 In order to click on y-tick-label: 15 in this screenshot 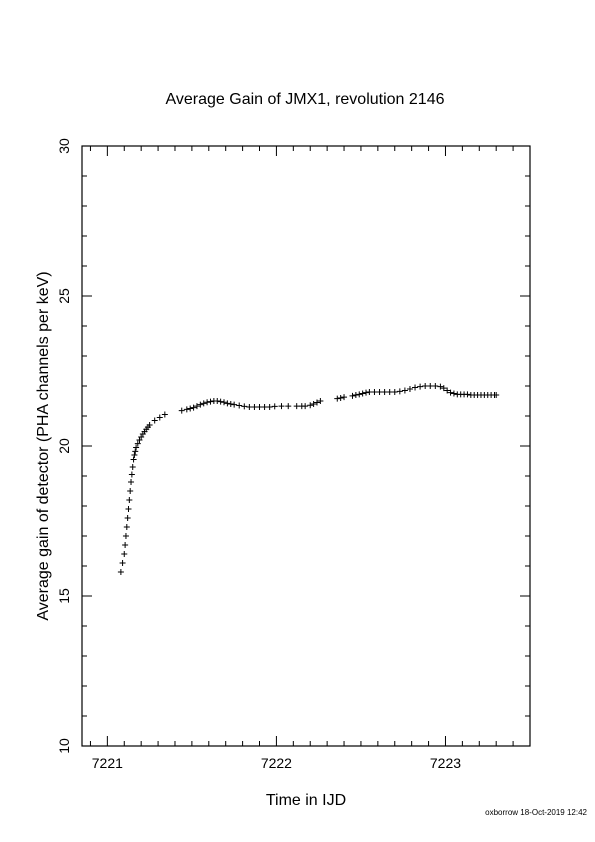, I will do `click(64, 596)`.